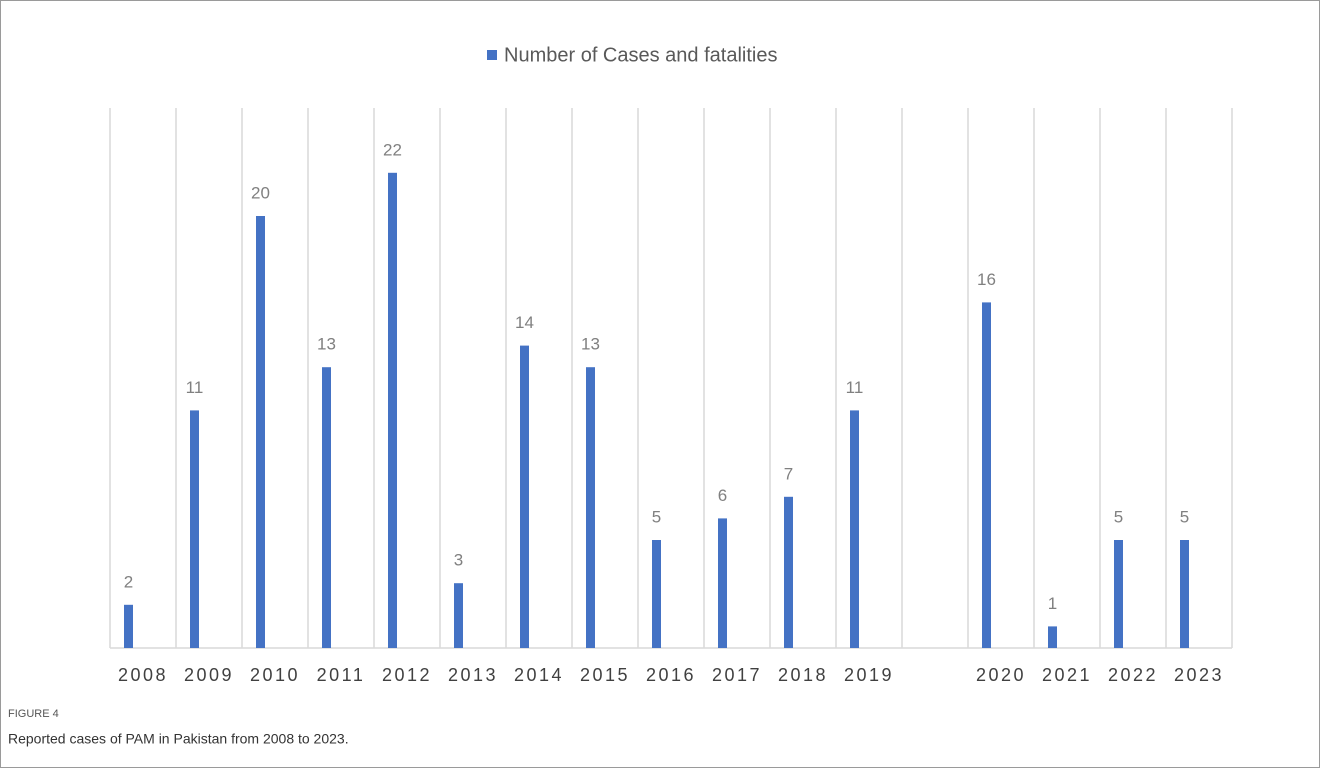 This screenshot has width=1320, height=769. Describe the element at coordinates (492, 55) in the screenshot. I see `legend-swatch` at that location.